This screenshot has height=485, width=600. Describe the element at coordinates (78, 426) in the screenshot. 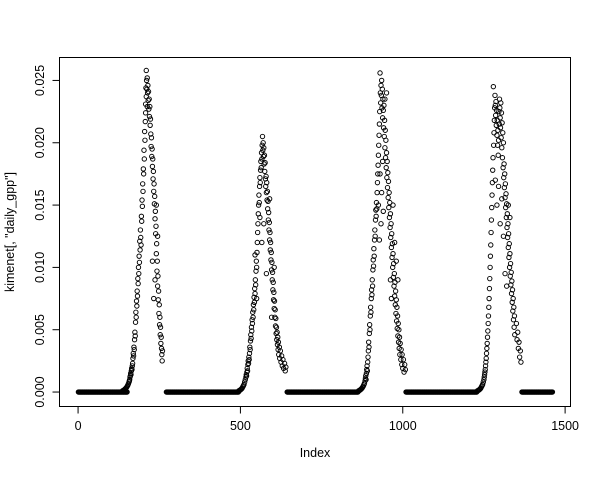

I see `x-tick-label: 0` at that location.